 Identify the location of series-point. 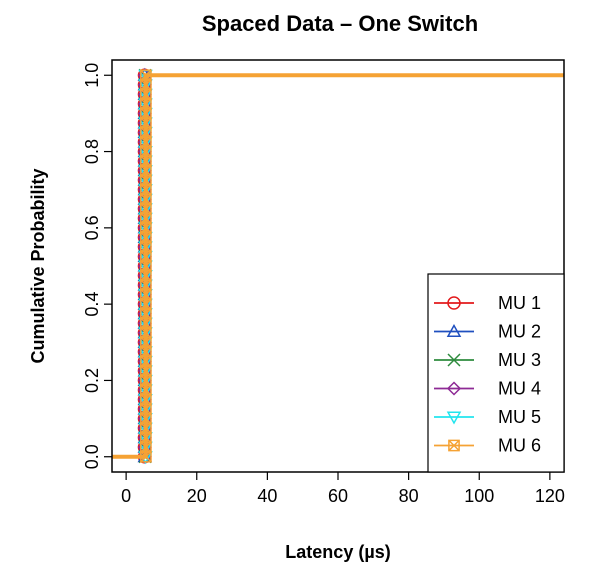
(146, 75).